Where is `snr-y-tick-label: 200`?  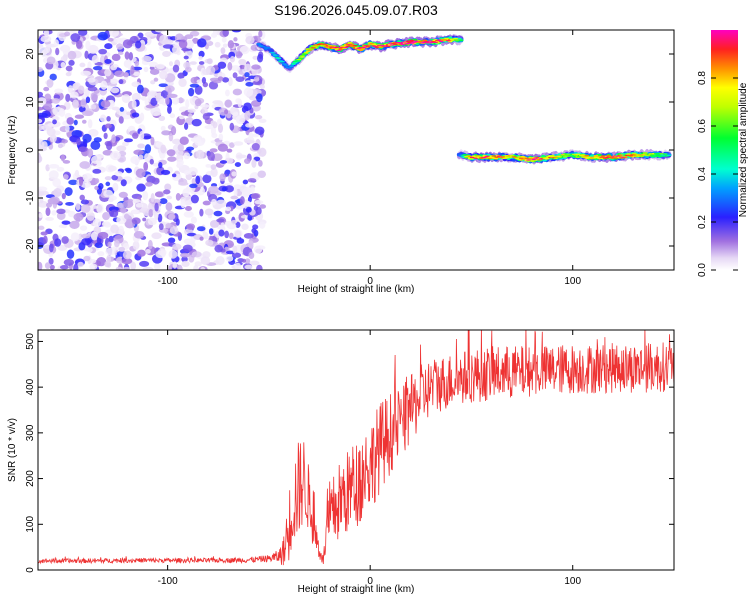
snr-y-tick-label: 200 is located at coordinates (30, 478).